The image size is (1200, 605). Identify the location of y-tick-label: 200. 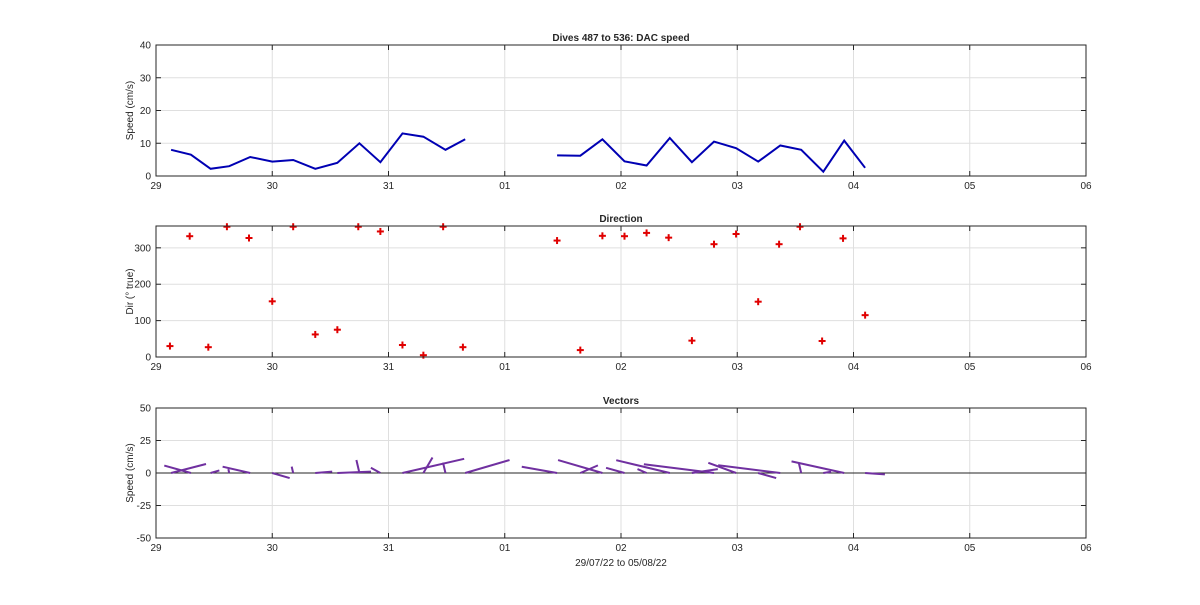
(142, 285).